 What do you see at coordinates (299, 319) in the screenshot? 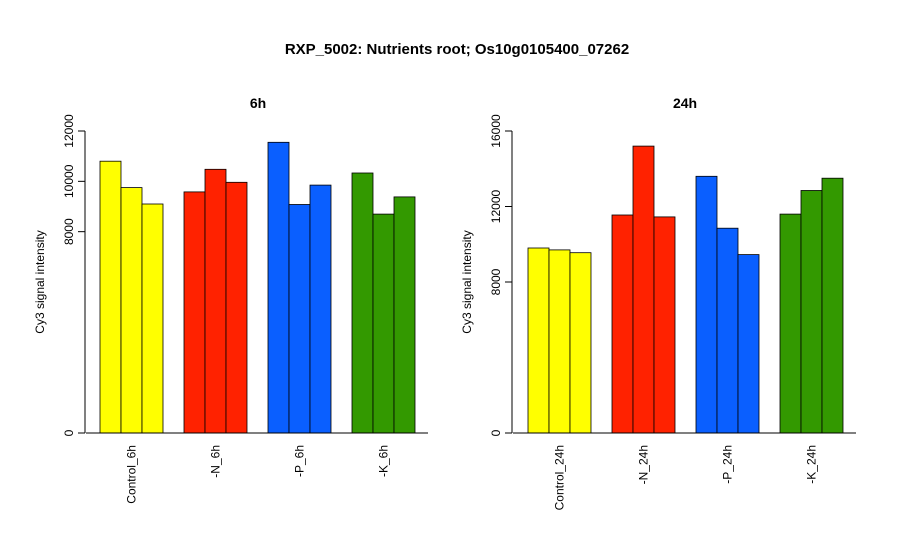
I see `bar--P_6h-2` at bounding box center [299, 319].